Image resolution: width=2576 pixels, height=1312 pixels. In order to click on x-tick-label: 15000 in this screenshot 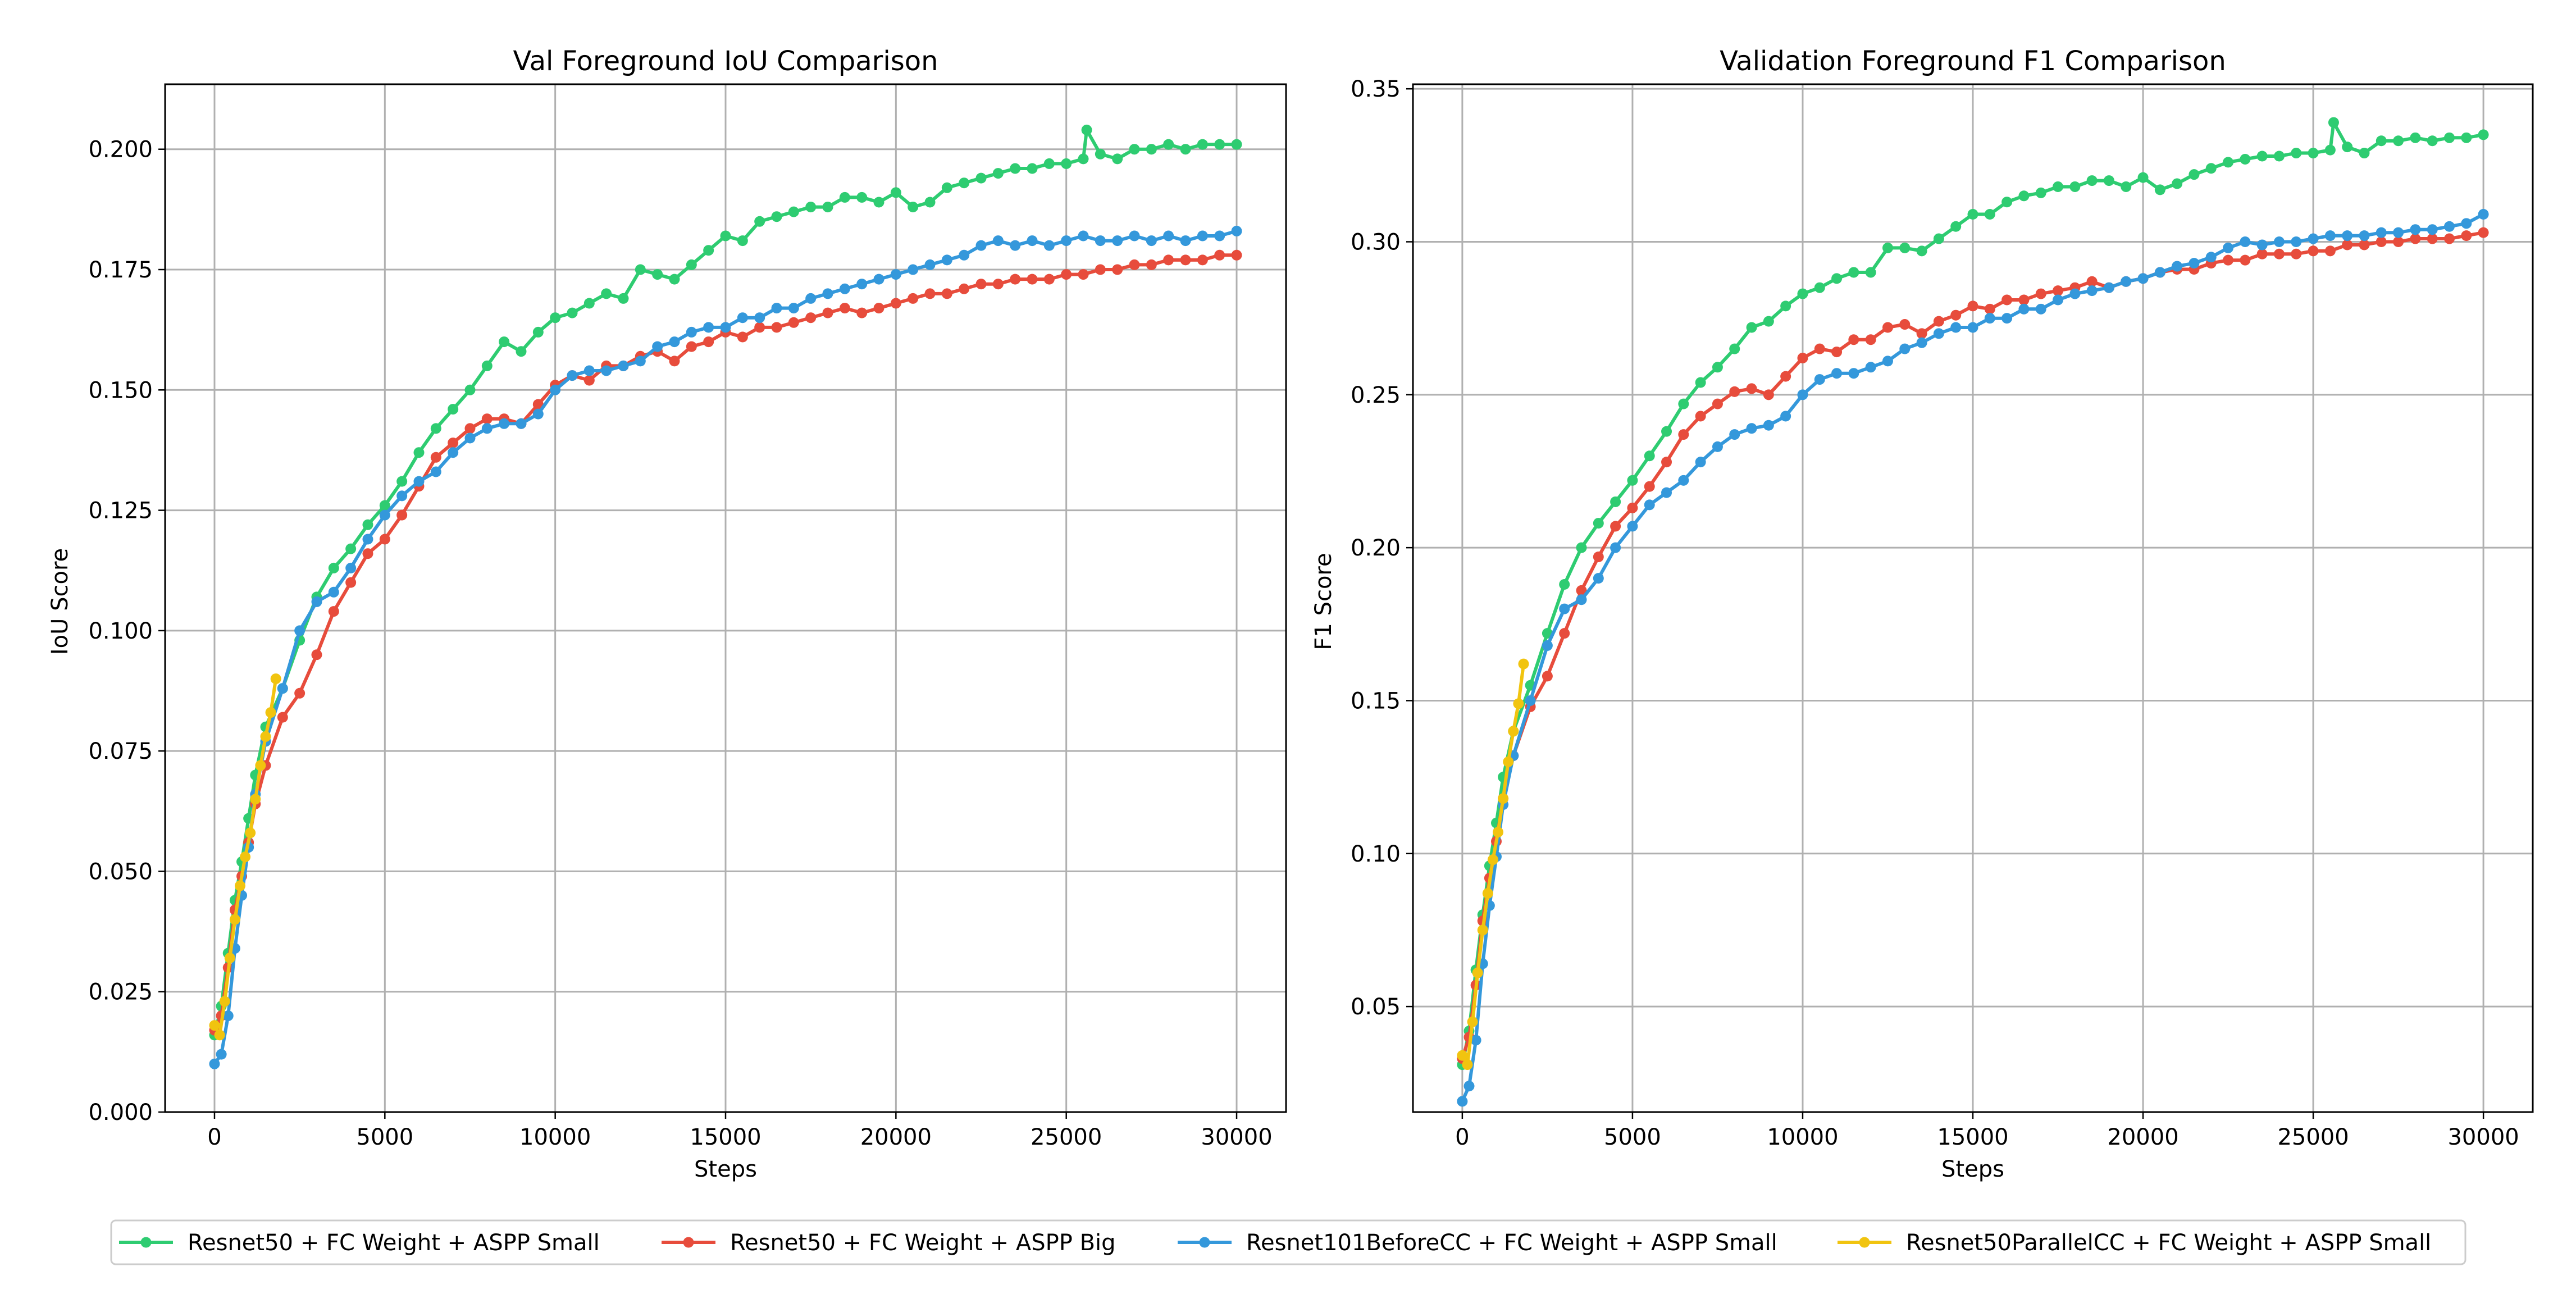, I will do `click(1972, 1137)`.